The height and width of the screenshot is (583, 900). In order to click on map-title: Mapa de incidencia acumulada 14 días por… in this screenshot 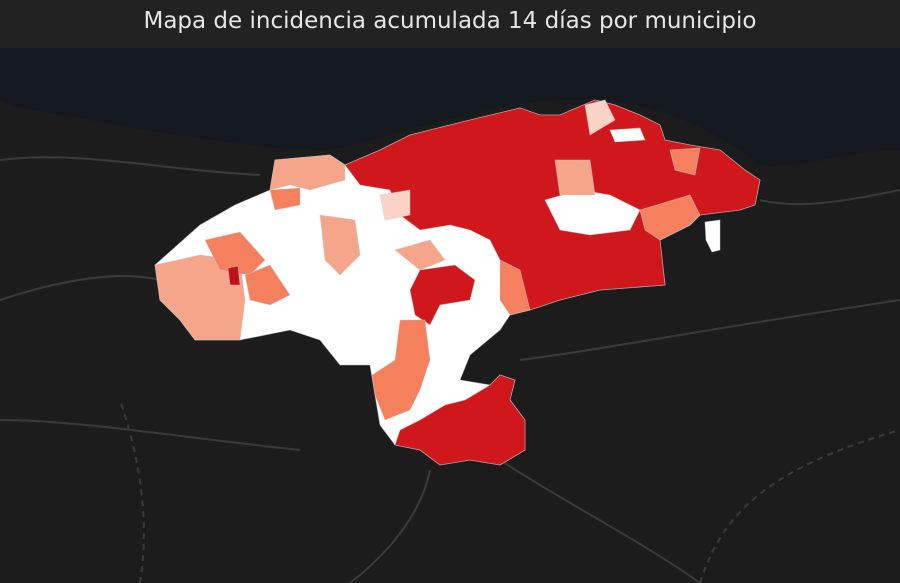, I will do `click(450, 21)`.